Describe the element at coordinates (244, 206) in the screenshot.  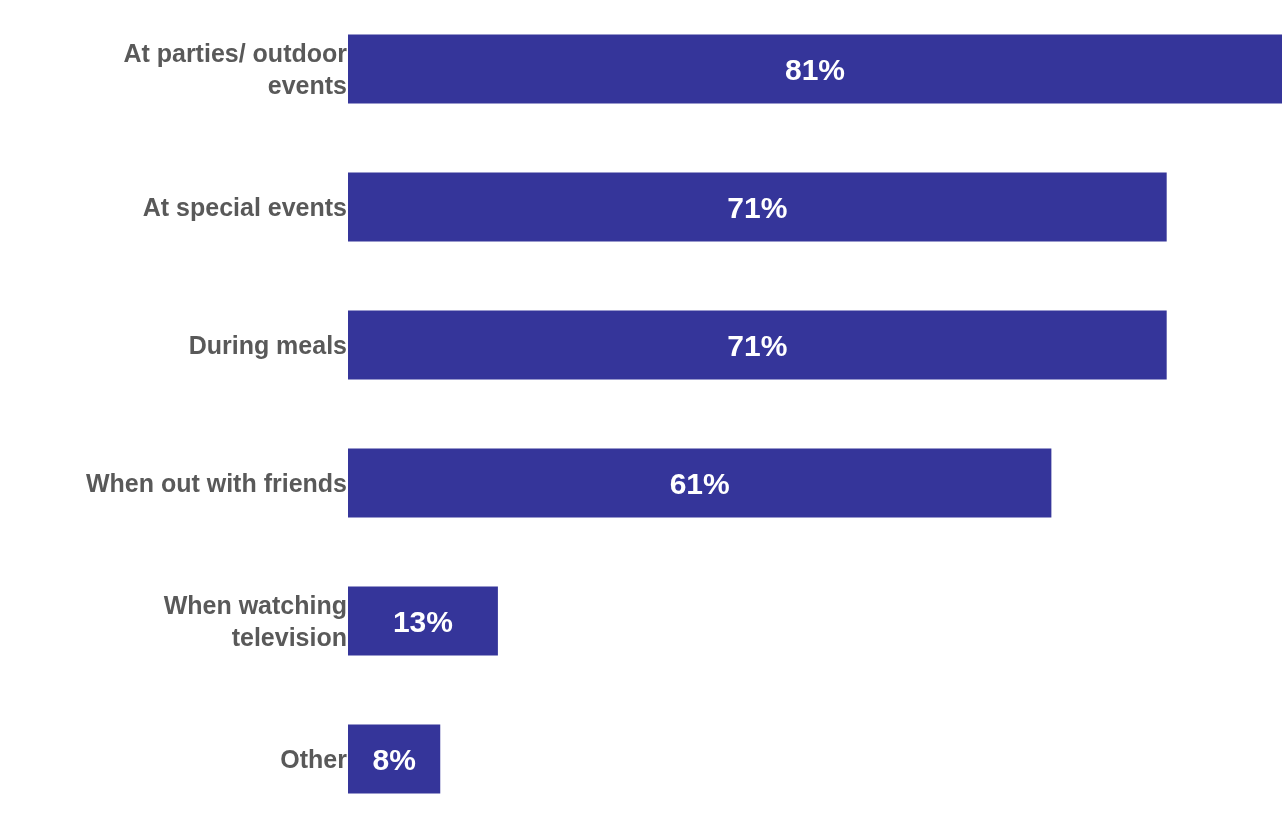
I see `y-tick-label: At special events` at that location.